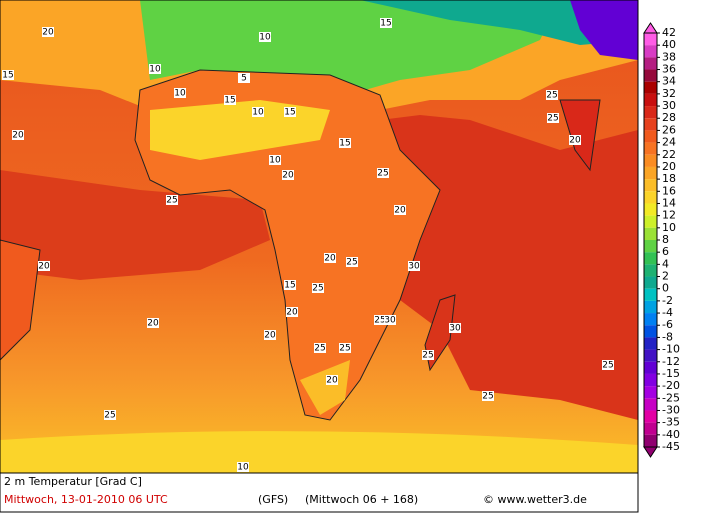  What do you see at coordinates (667, 324) in the screenshot?
I see `colorbar-label: -6` at bounding box center [667, 324].